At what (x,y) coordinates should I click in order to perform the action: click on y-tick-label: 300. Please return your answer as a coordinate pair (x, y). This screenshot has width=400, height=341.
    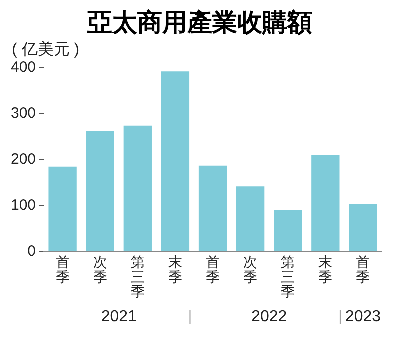
    Looking at the image, I should click on (23, 113).